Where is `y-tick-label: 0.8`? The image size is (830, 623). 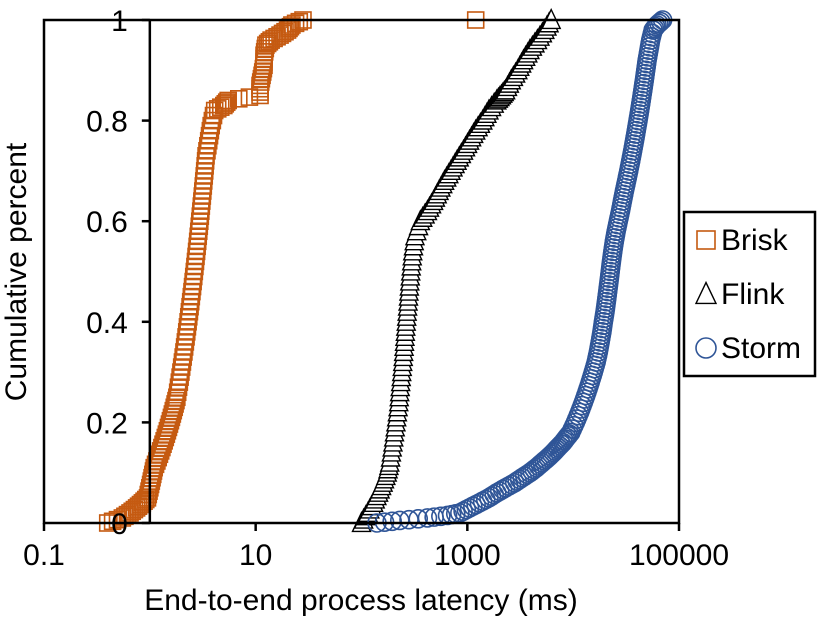 y-tick-label: 0.8 is located at coordinates (107, 122).